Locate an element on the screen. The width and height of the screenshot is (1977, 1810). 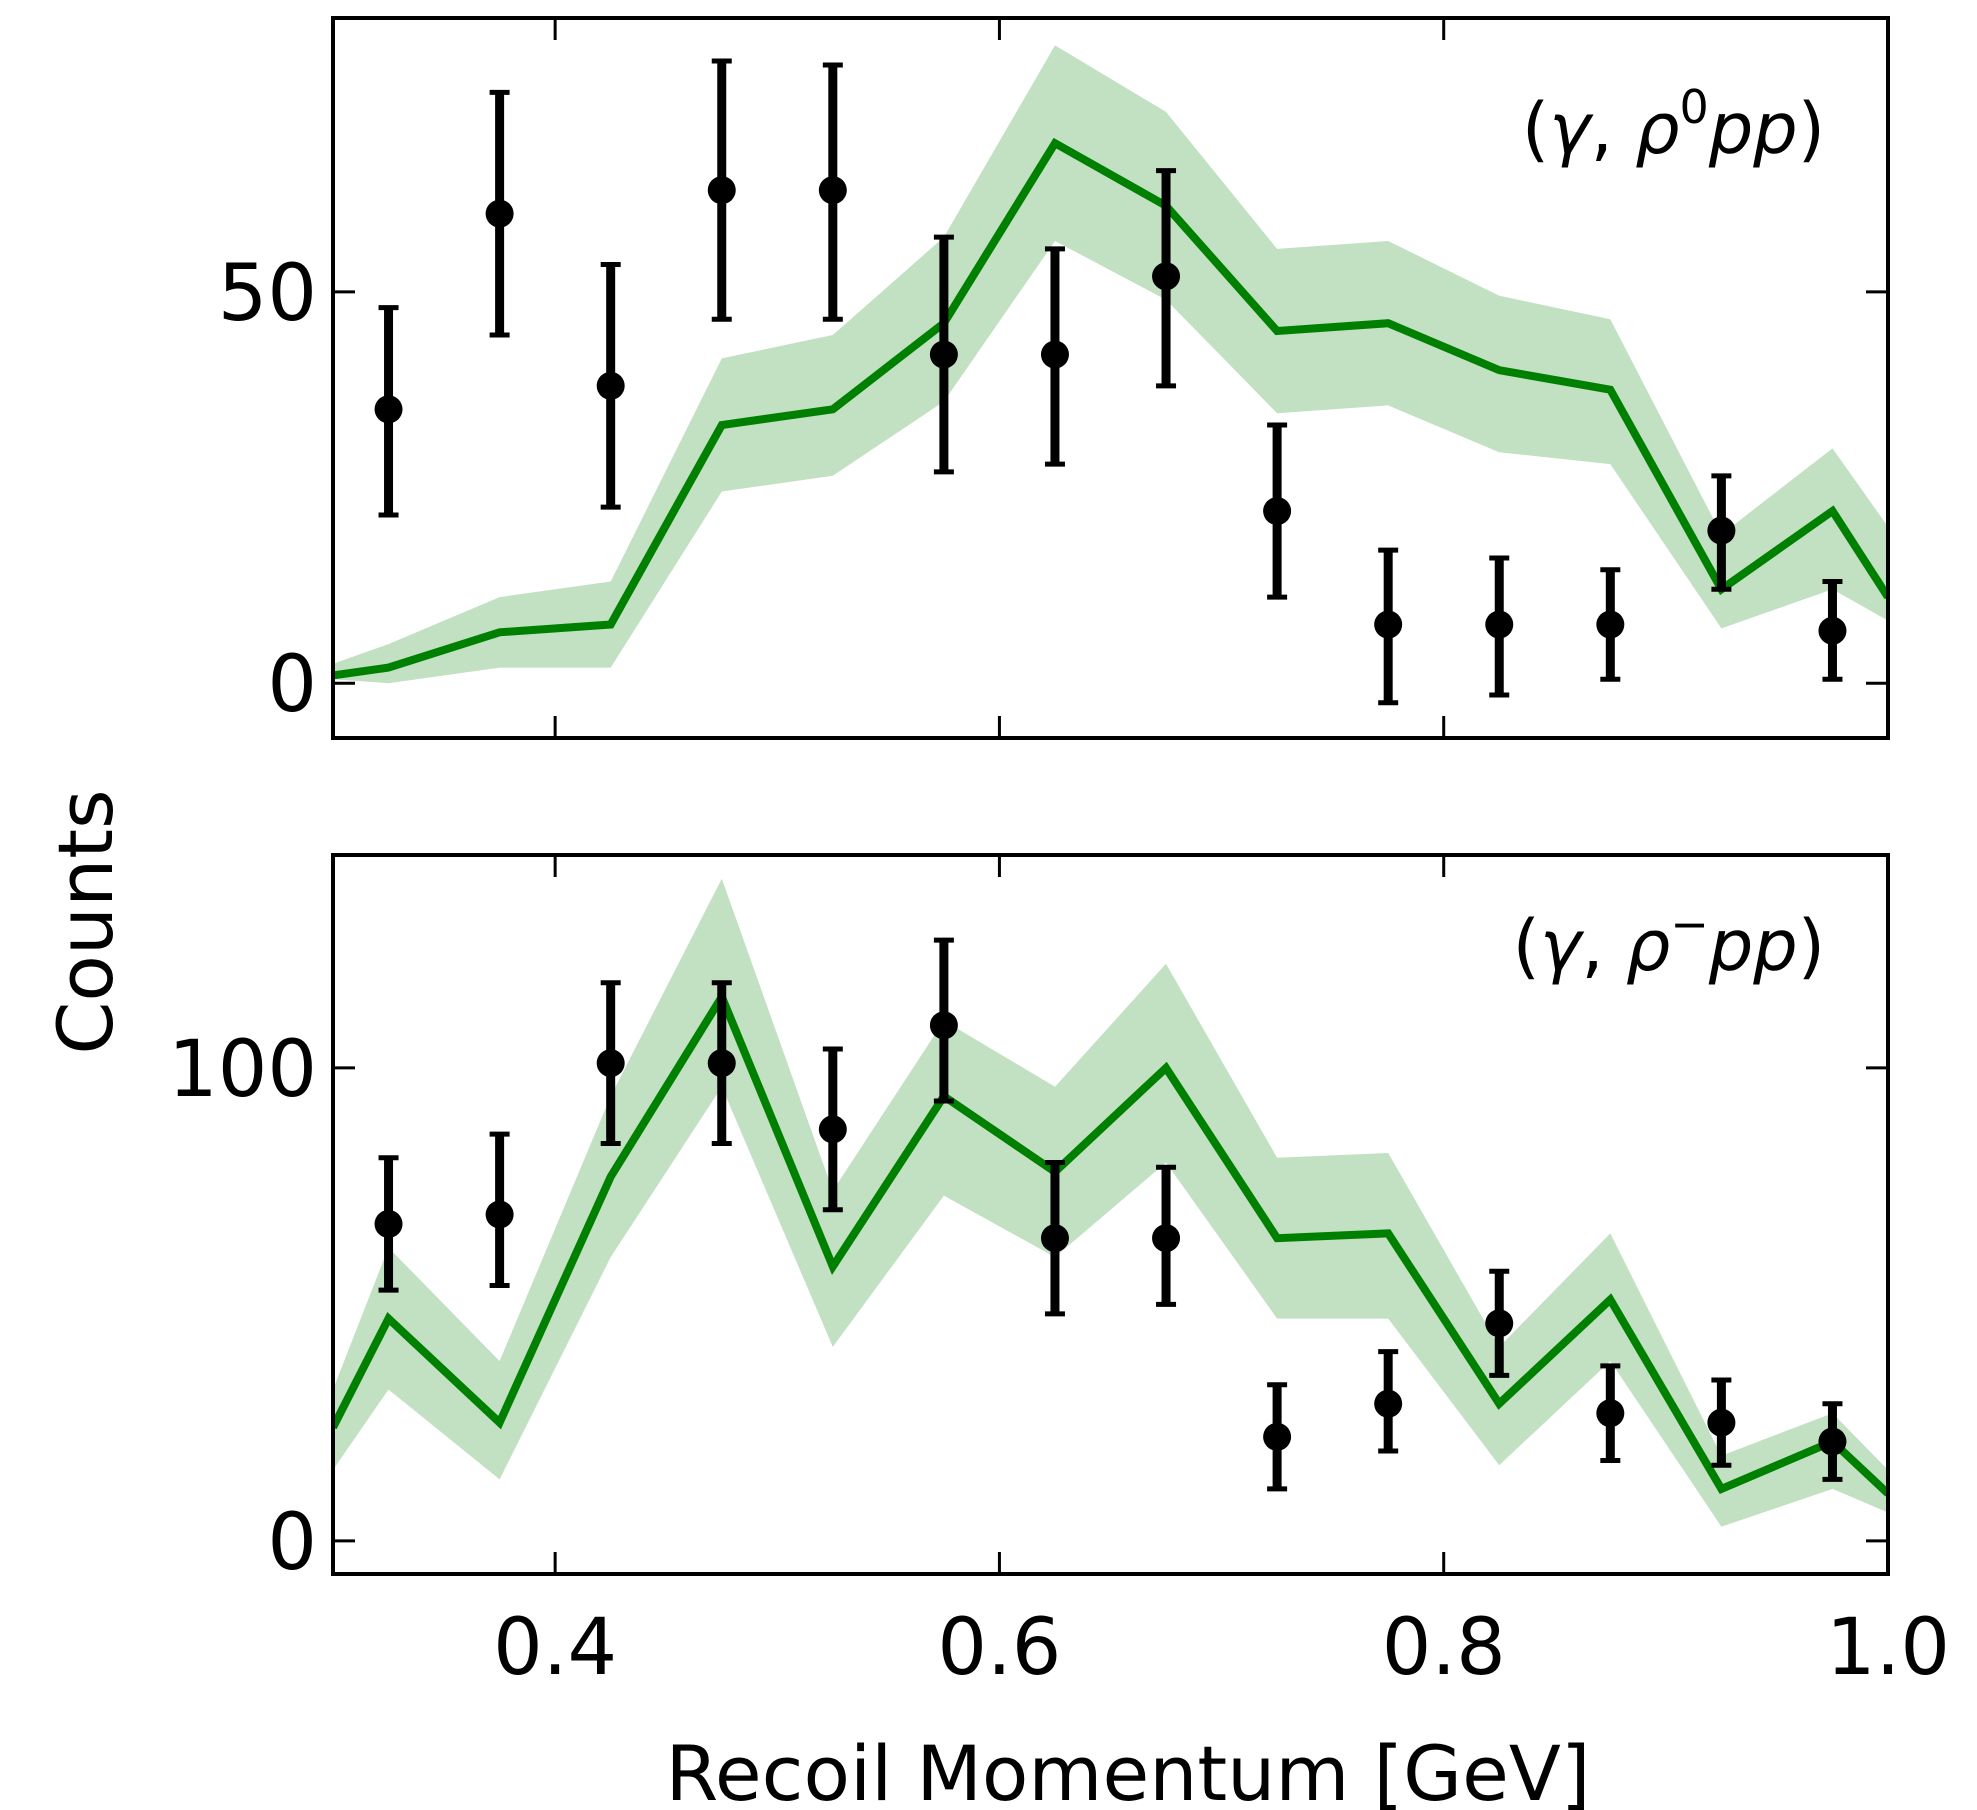
x-tick-label: 0.6 is located at coordinates (999, 1648).